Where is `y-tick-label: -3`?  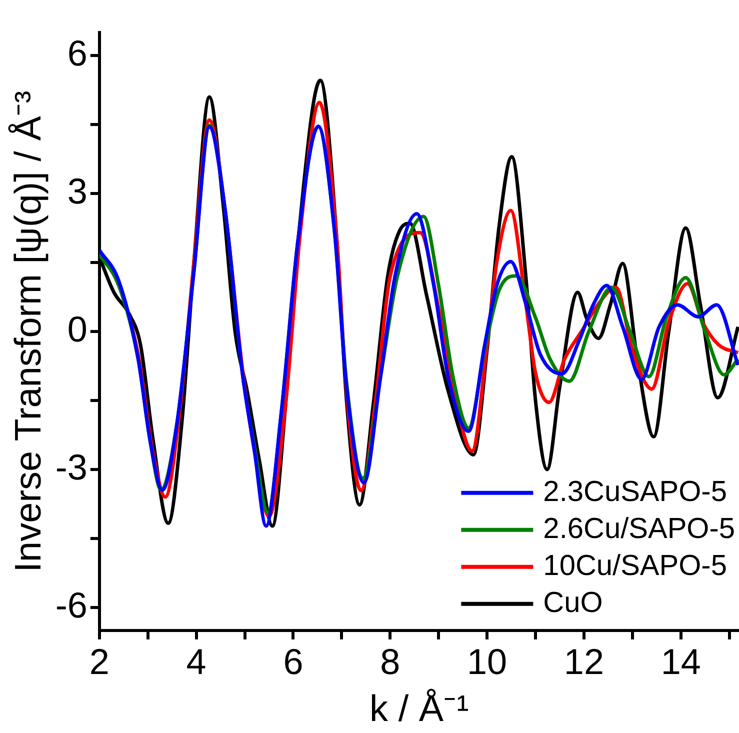 y-tick-label: -3 is located at coordinates (71, 467).